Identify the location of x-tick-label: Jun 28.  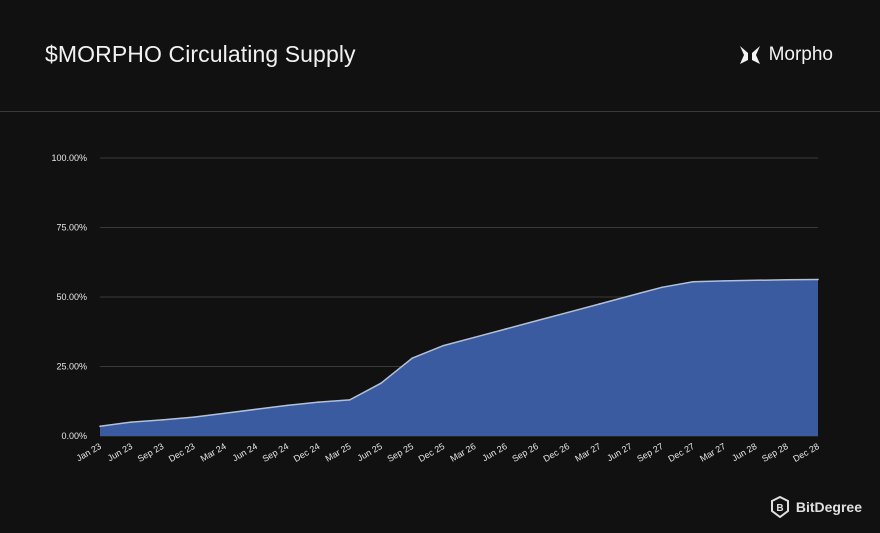
(744, 452).